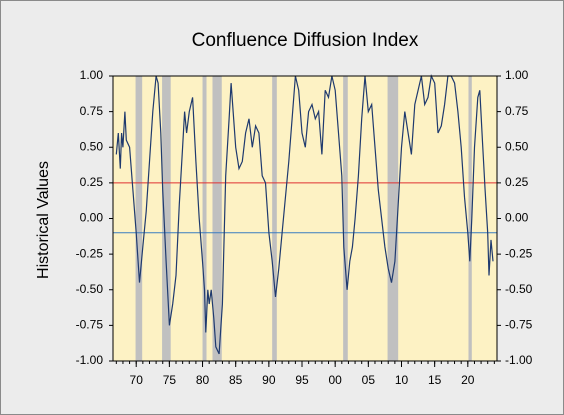  I want to click on x-tick-label: 80, so click(203, 380).